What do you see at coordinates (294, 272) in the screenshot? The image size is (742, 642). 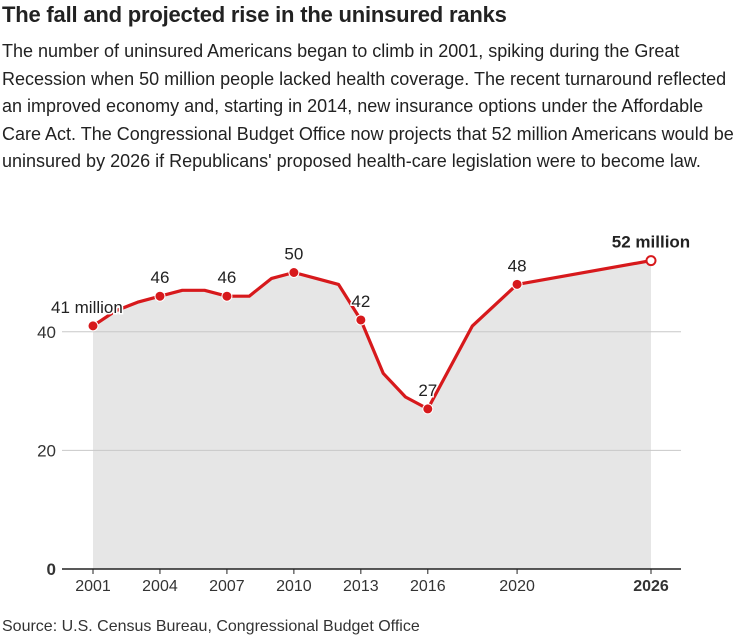 I see `data-point-2010` at bounding box center [294, 272].